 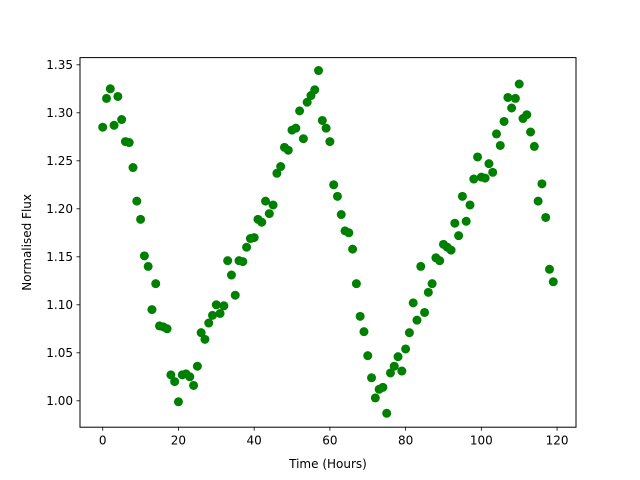 What do you see at coordinates (59, 161) in the screenshot?
I see `y-tick-label: 1.25` at bounding box center [59, 161].